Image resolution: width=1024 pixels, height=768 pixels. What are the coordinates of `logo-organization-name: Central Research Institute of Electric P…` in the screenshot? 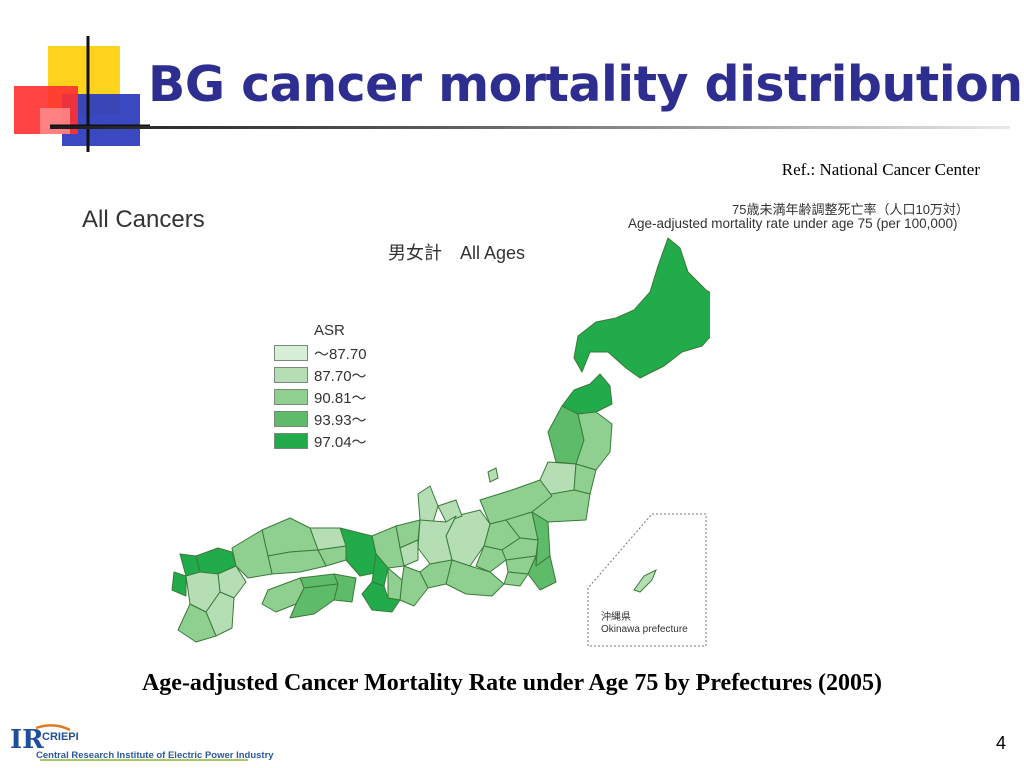 It's located at (155, 755).